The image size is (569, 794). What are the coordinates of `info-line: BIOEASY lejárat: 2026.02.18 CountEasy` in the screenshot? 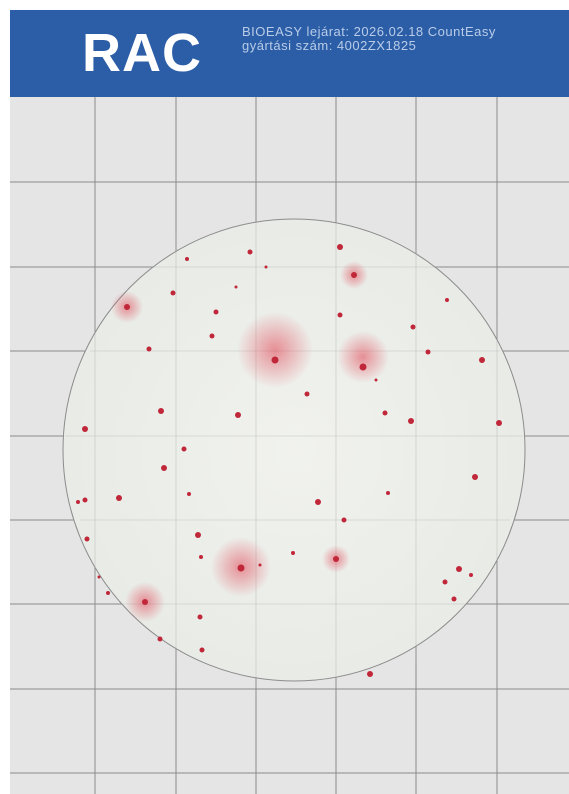 It's located at (369, 31).